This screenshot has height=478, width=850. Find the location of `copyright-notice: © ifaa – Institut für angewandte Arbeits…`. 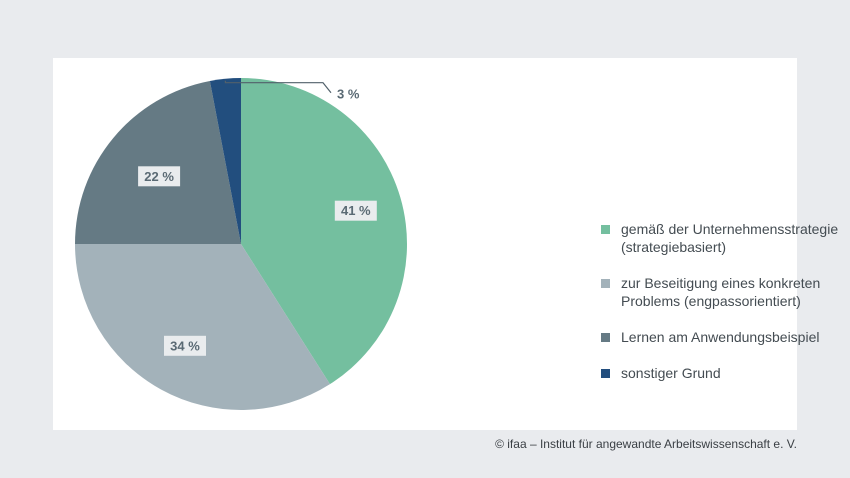

copyright-notice: © ifaa – Institut für angewandte Arbeits… is located at coordinates (646, 444).